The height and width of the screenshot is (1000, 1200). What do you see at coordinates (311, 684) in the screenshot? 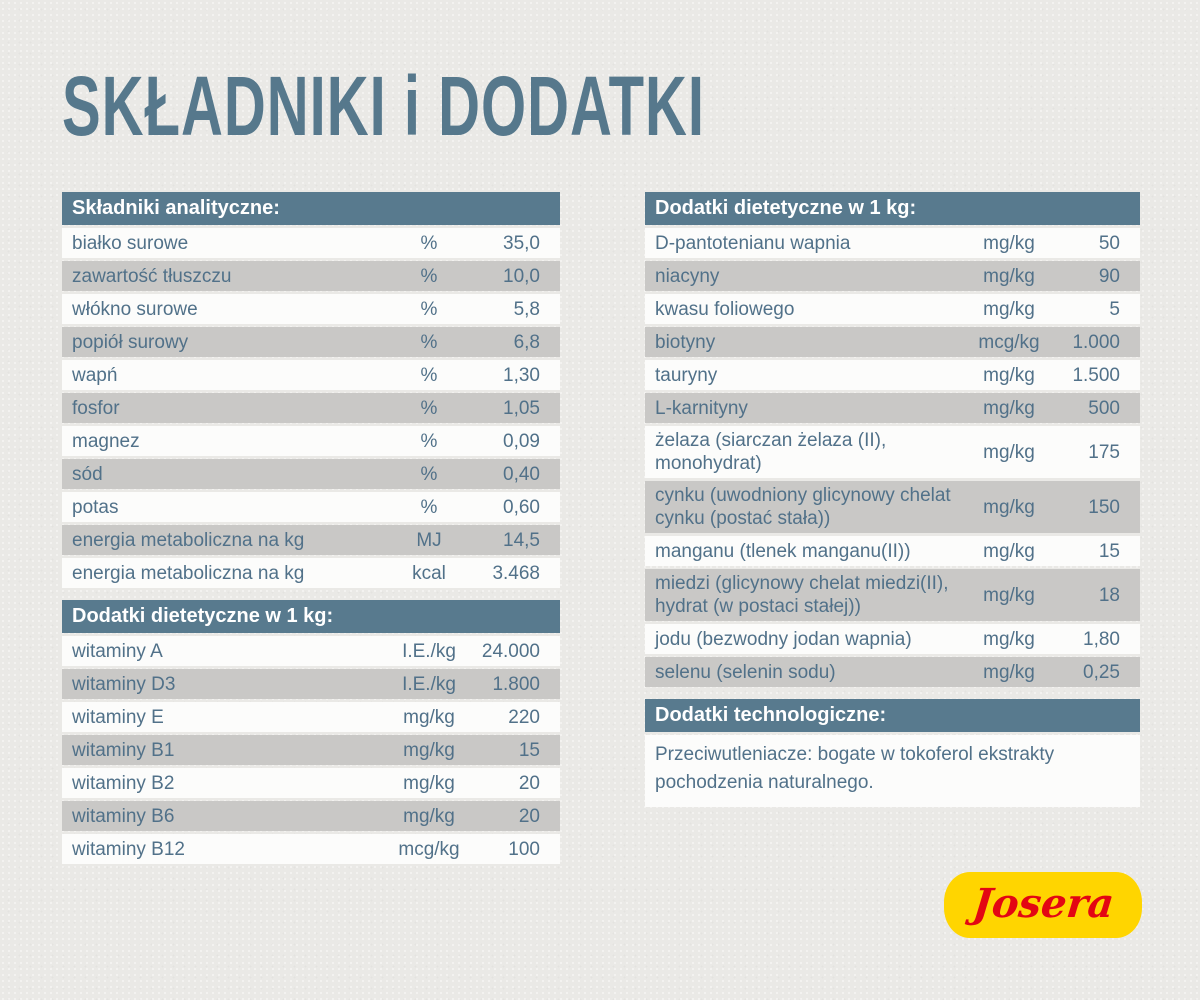
I see `table-row: witaminy D3 I.E./kg 1.800` at bounding box center [311, 684].